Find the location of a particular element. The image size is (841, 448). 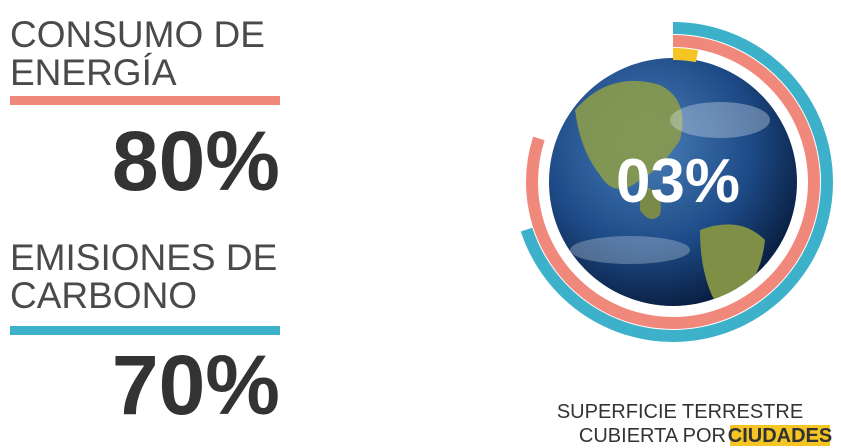

series-label: CONSUMO DE is located at coordinates (137, 34).